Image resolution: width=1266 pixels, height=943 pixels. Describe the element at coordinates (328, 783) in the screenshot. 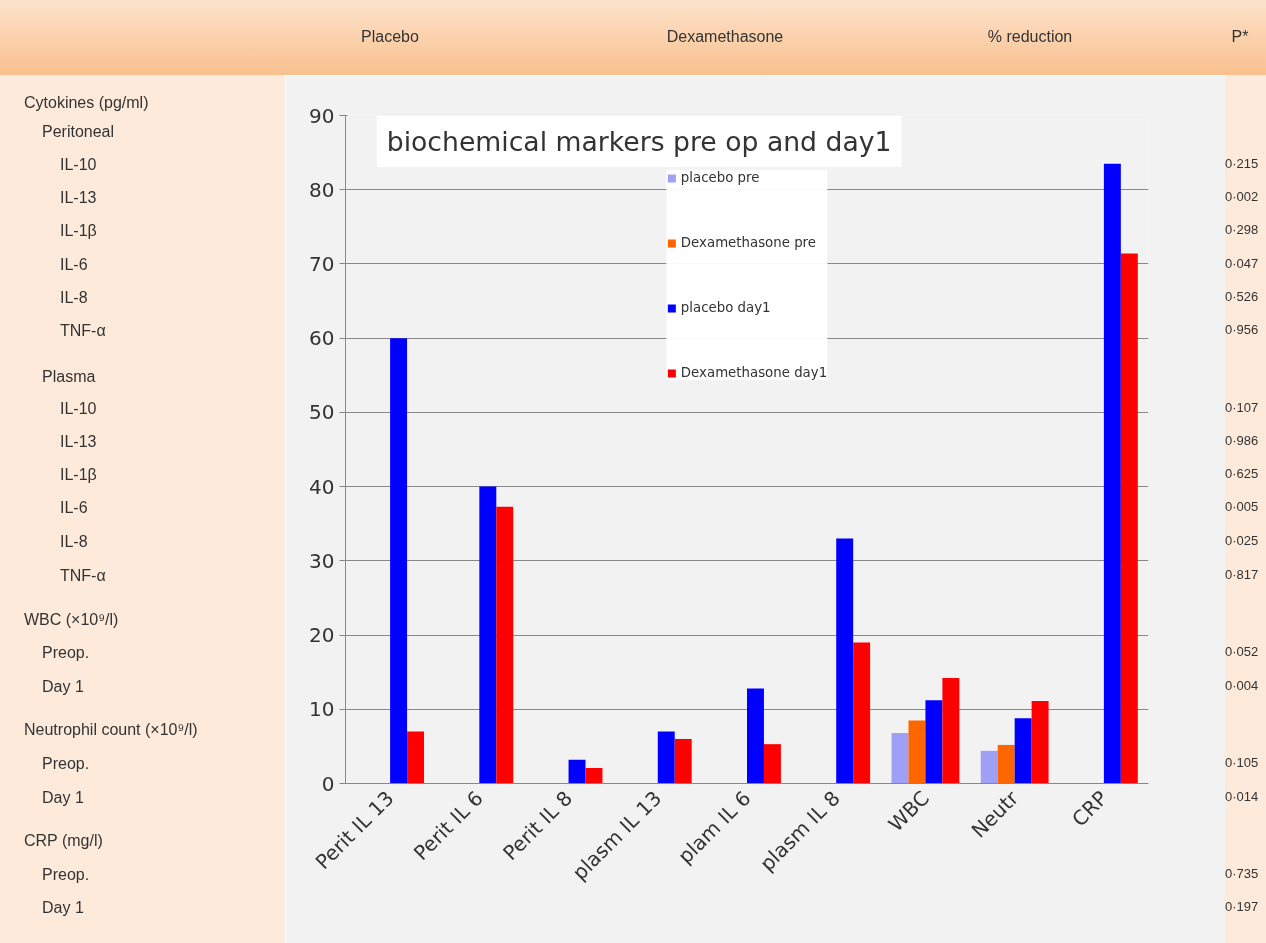

I see `y-tick-label: 0` at that location.